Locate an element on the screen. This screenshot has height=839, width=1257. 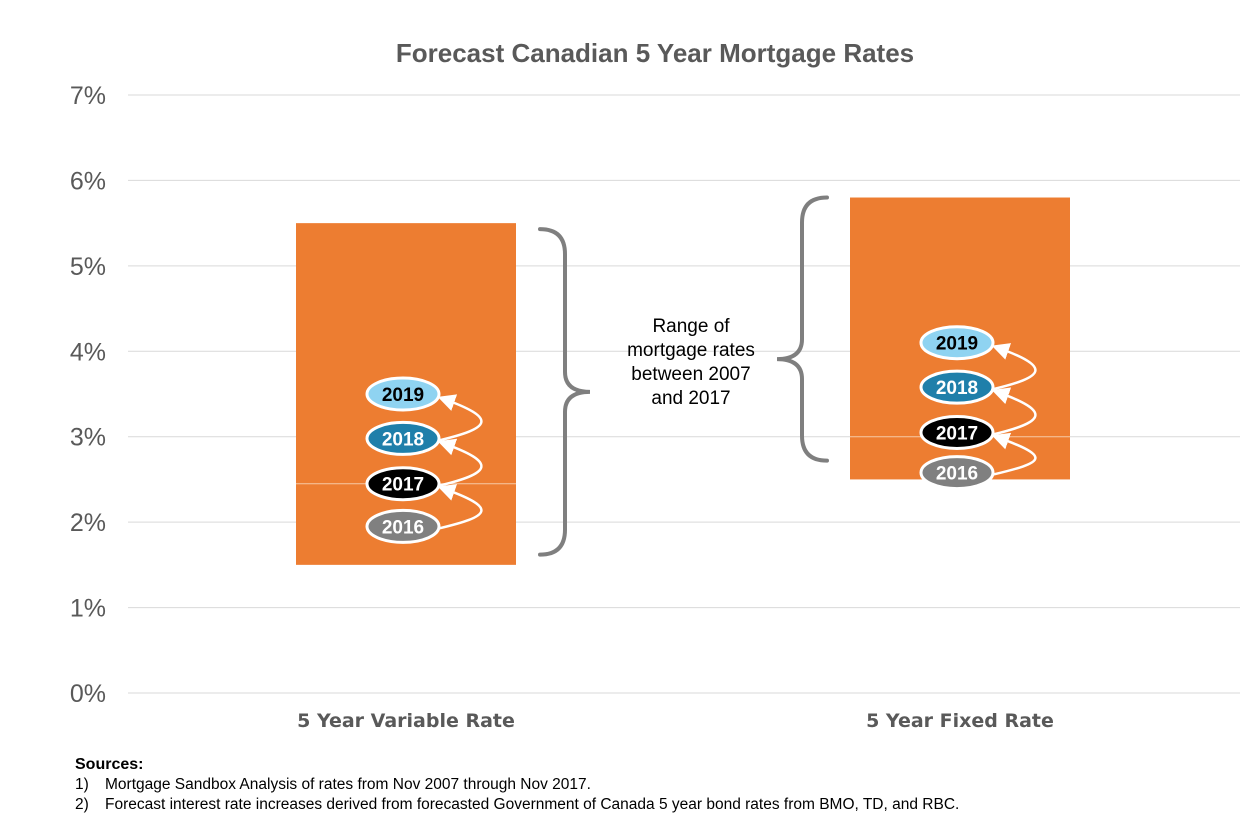
y-tick-label: 0% is located at coordinates (88, 694).